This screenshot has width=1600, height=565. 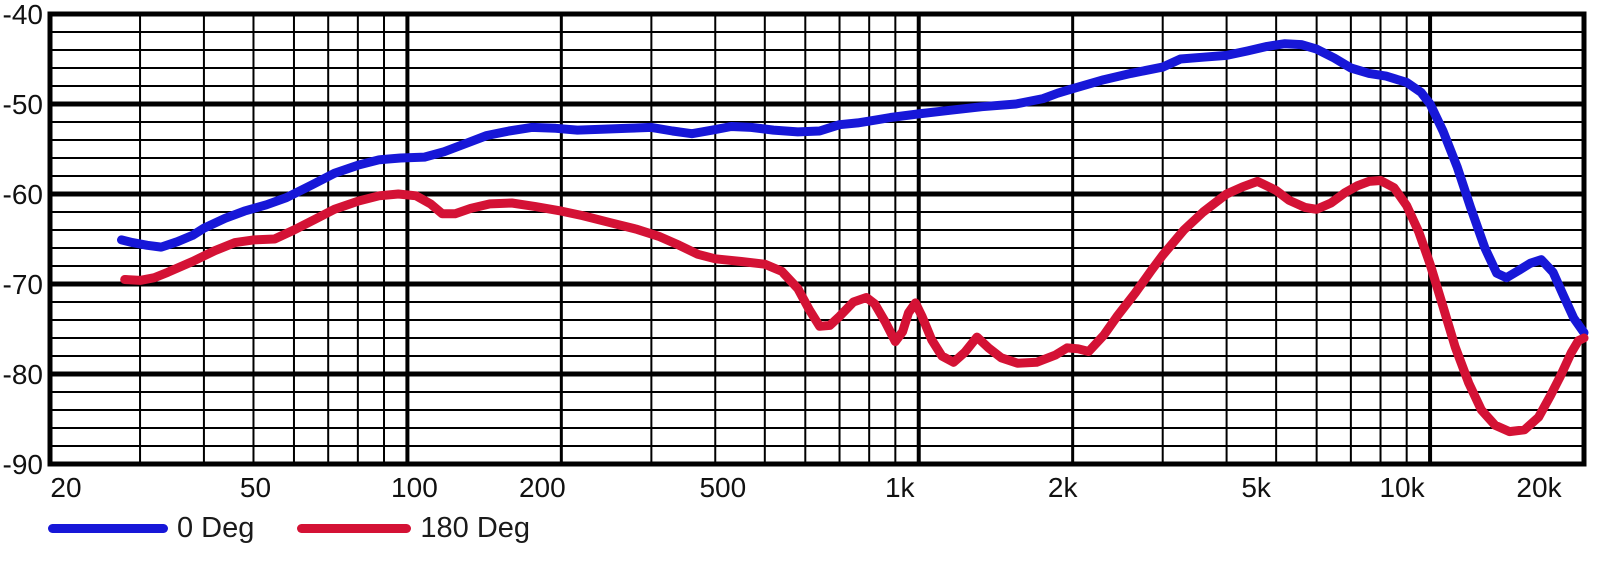 I want to click on y-tick-label: -50, so click(x=23, y=104).